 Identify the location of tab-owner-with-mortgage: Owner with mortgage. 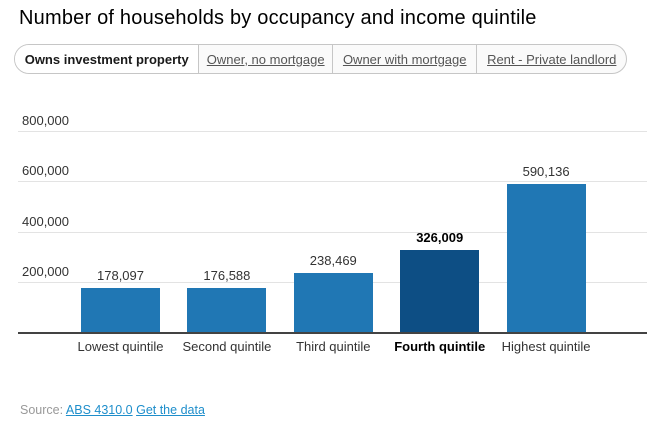
(405, 59).